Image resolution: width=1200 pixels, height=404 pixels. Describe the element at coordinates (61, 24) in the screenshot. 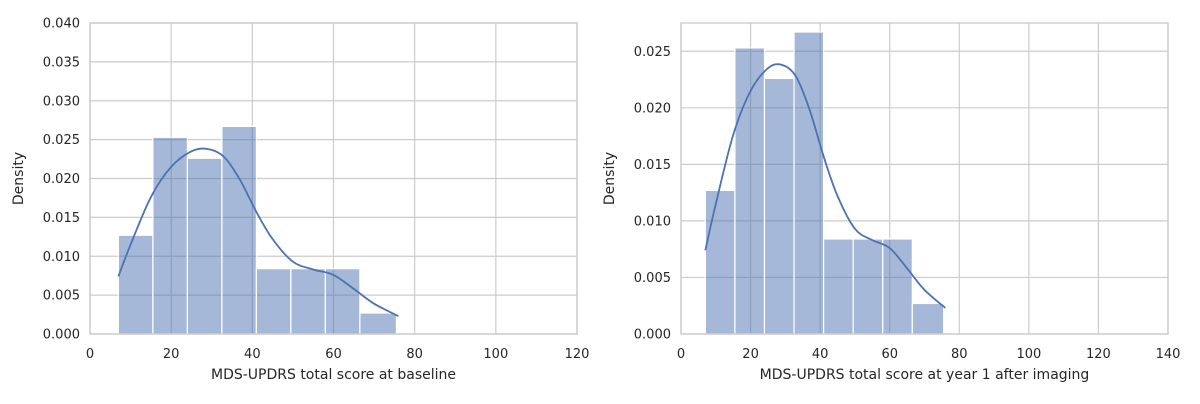

I see `y-tick-label: 0.040` at that location.